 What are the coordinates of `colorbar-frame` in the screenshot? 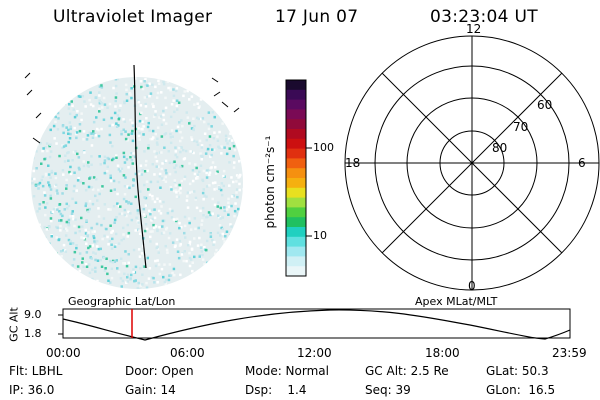 It's located at (296, 178).